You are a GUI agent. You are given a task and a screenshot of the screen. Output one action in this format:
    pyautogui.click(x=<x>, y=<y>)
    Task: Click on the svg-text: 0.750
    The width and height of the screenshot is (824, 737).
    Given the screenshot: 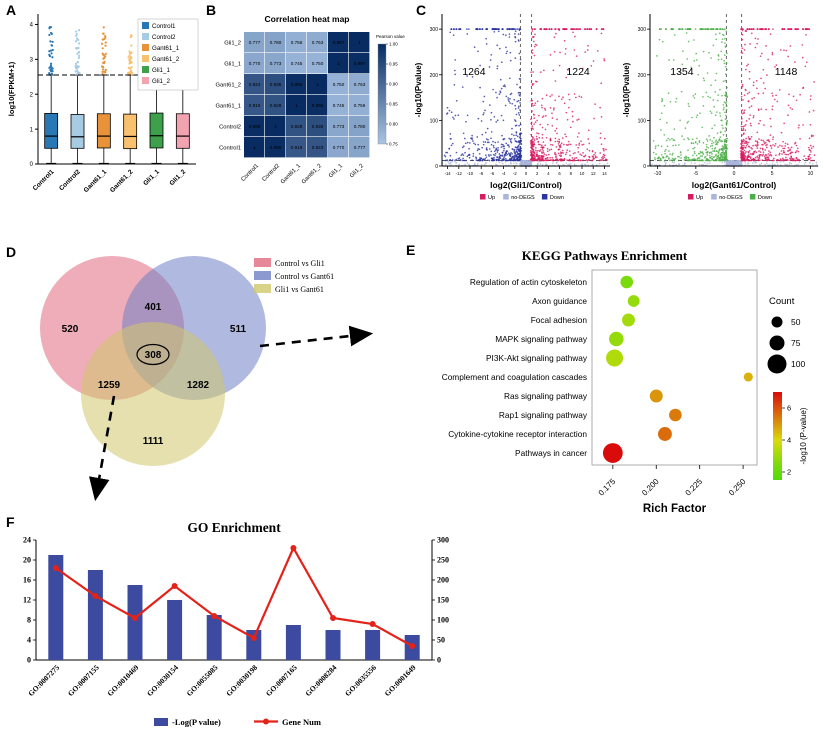 What is the action you would take?
    pyautogui.click(x=339, y=84)
    